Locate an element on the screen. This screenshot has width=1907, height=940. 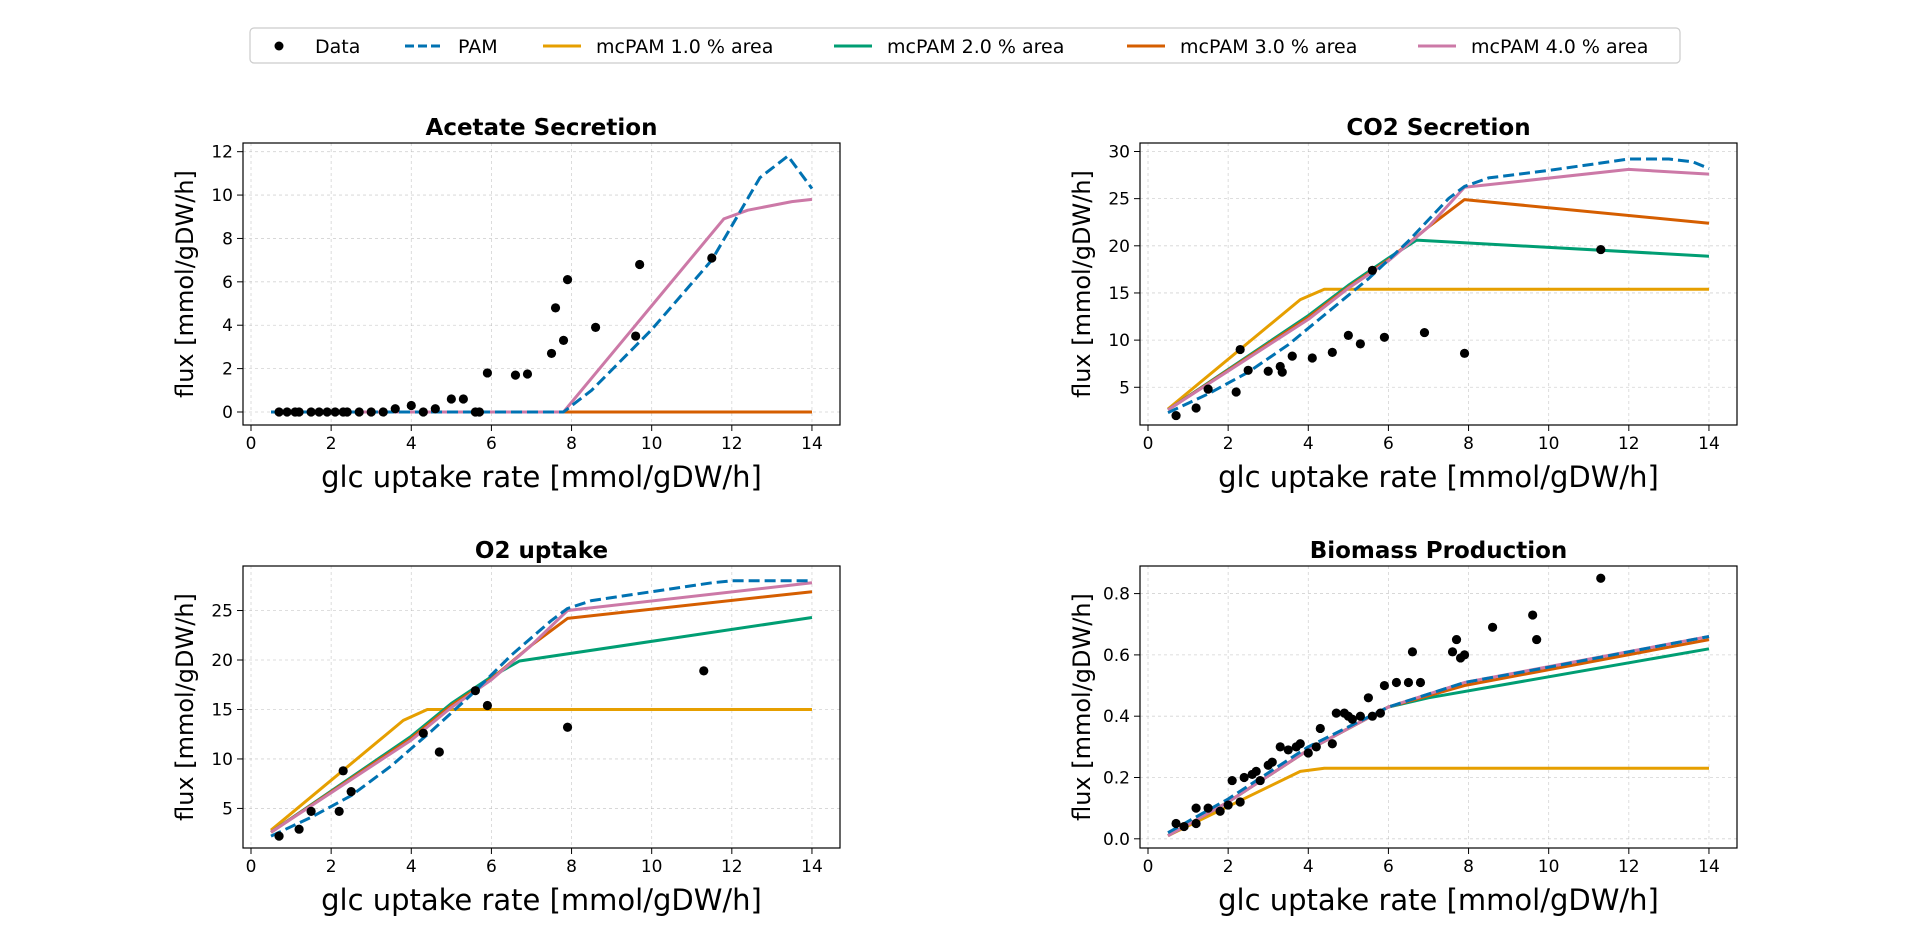
legend-frame is located at coordinates (965, 45).